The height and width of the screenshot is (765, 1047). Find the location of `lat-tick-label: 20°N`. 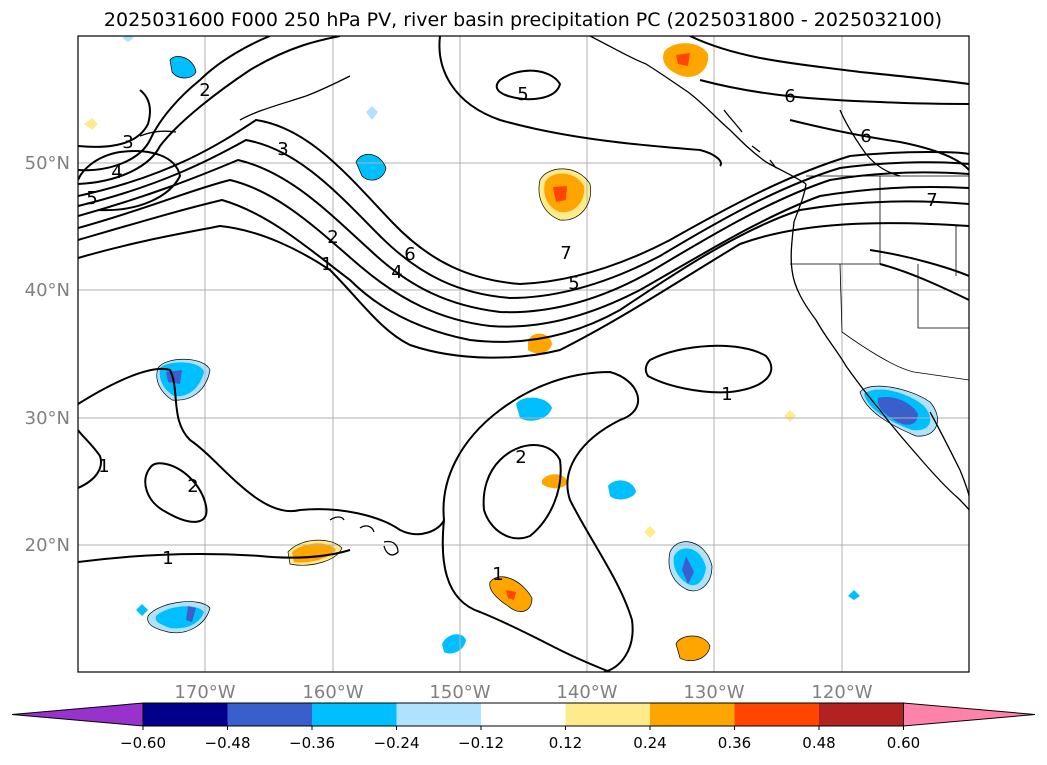

lat-tick-label: 20°N is located at coordinates (47, 545).